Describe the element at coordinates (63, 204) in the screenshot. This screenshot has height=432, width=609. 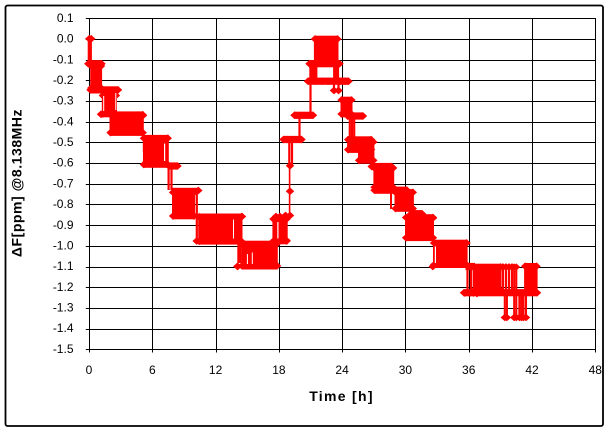
I see `svg-text: -0.8` at that location.